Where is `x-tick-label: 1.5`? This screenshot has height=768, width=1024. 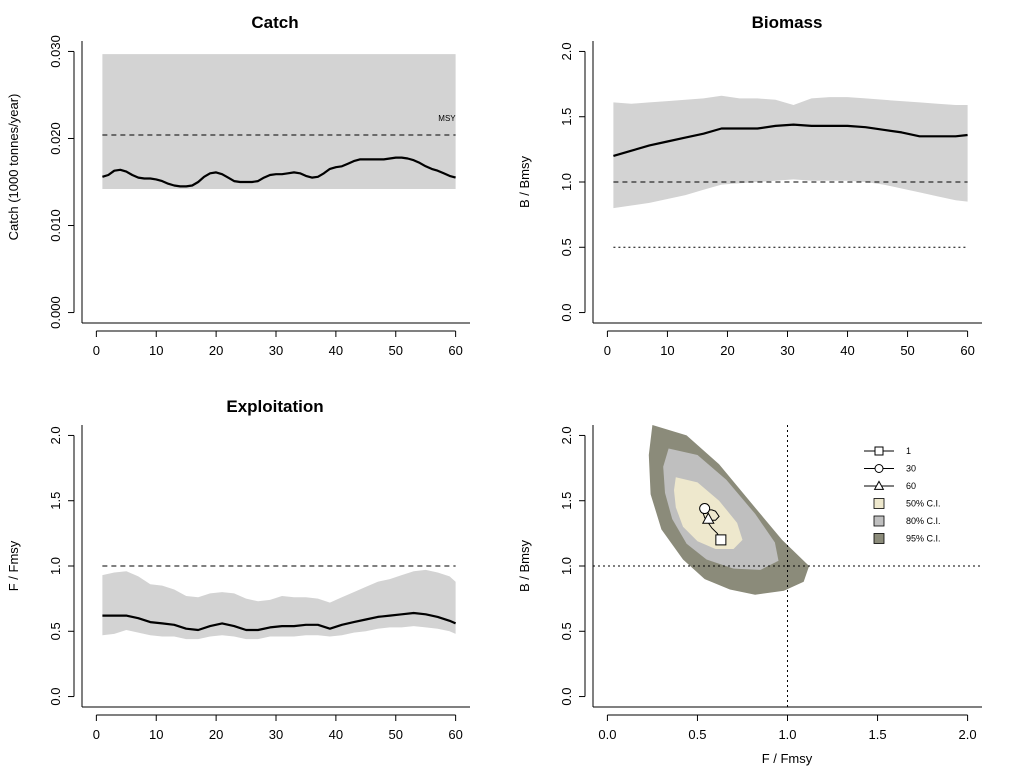 x-tick-label: 1.5 is located at coordinates (878, 734).